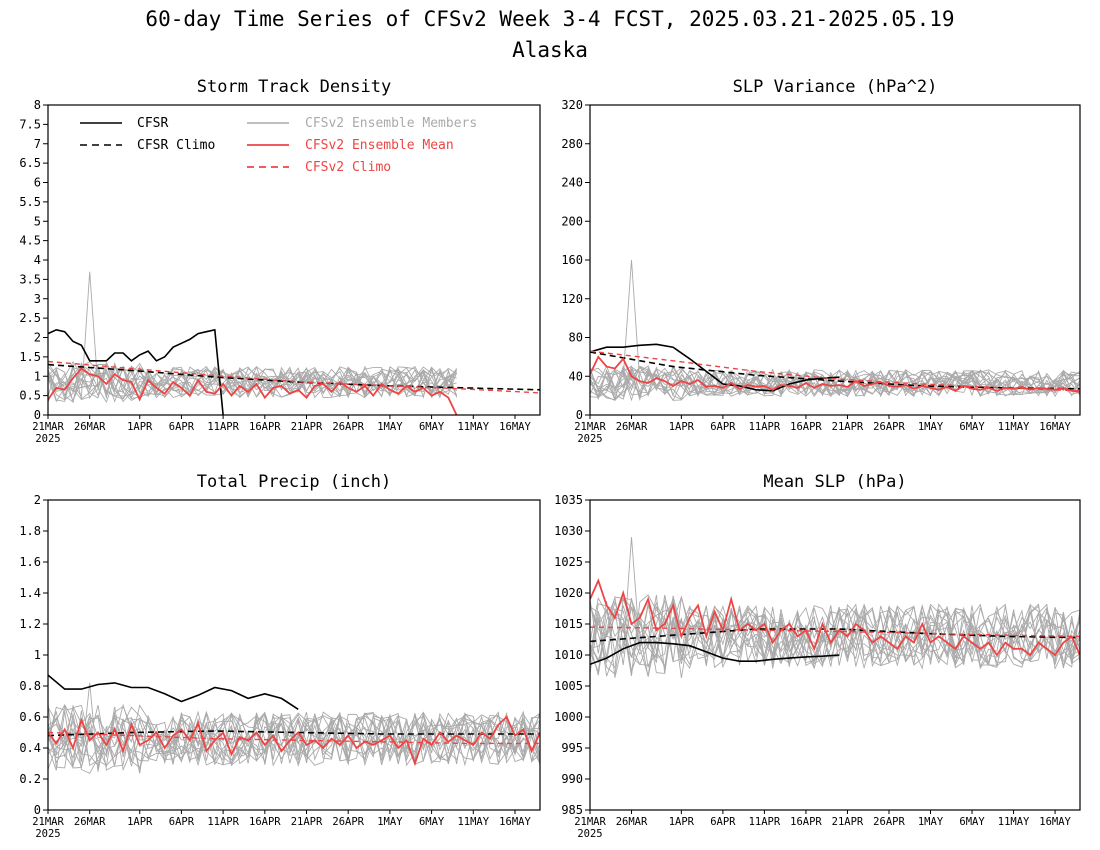 This screenshot has width=1100, height=850. Describe the element at coordinates (307, 427) in the screenshot. I see `x-tick-label: 21APR` at that location.